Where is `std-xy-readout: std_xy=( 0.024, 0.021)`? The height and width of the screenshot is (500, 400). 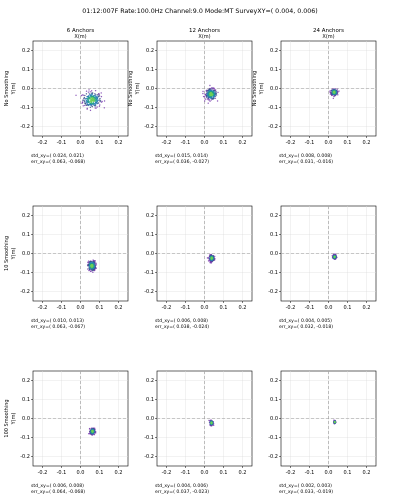
std-xy-readout: std_xy=( 0.024, 0.021) is located at coordinates (57, 156).